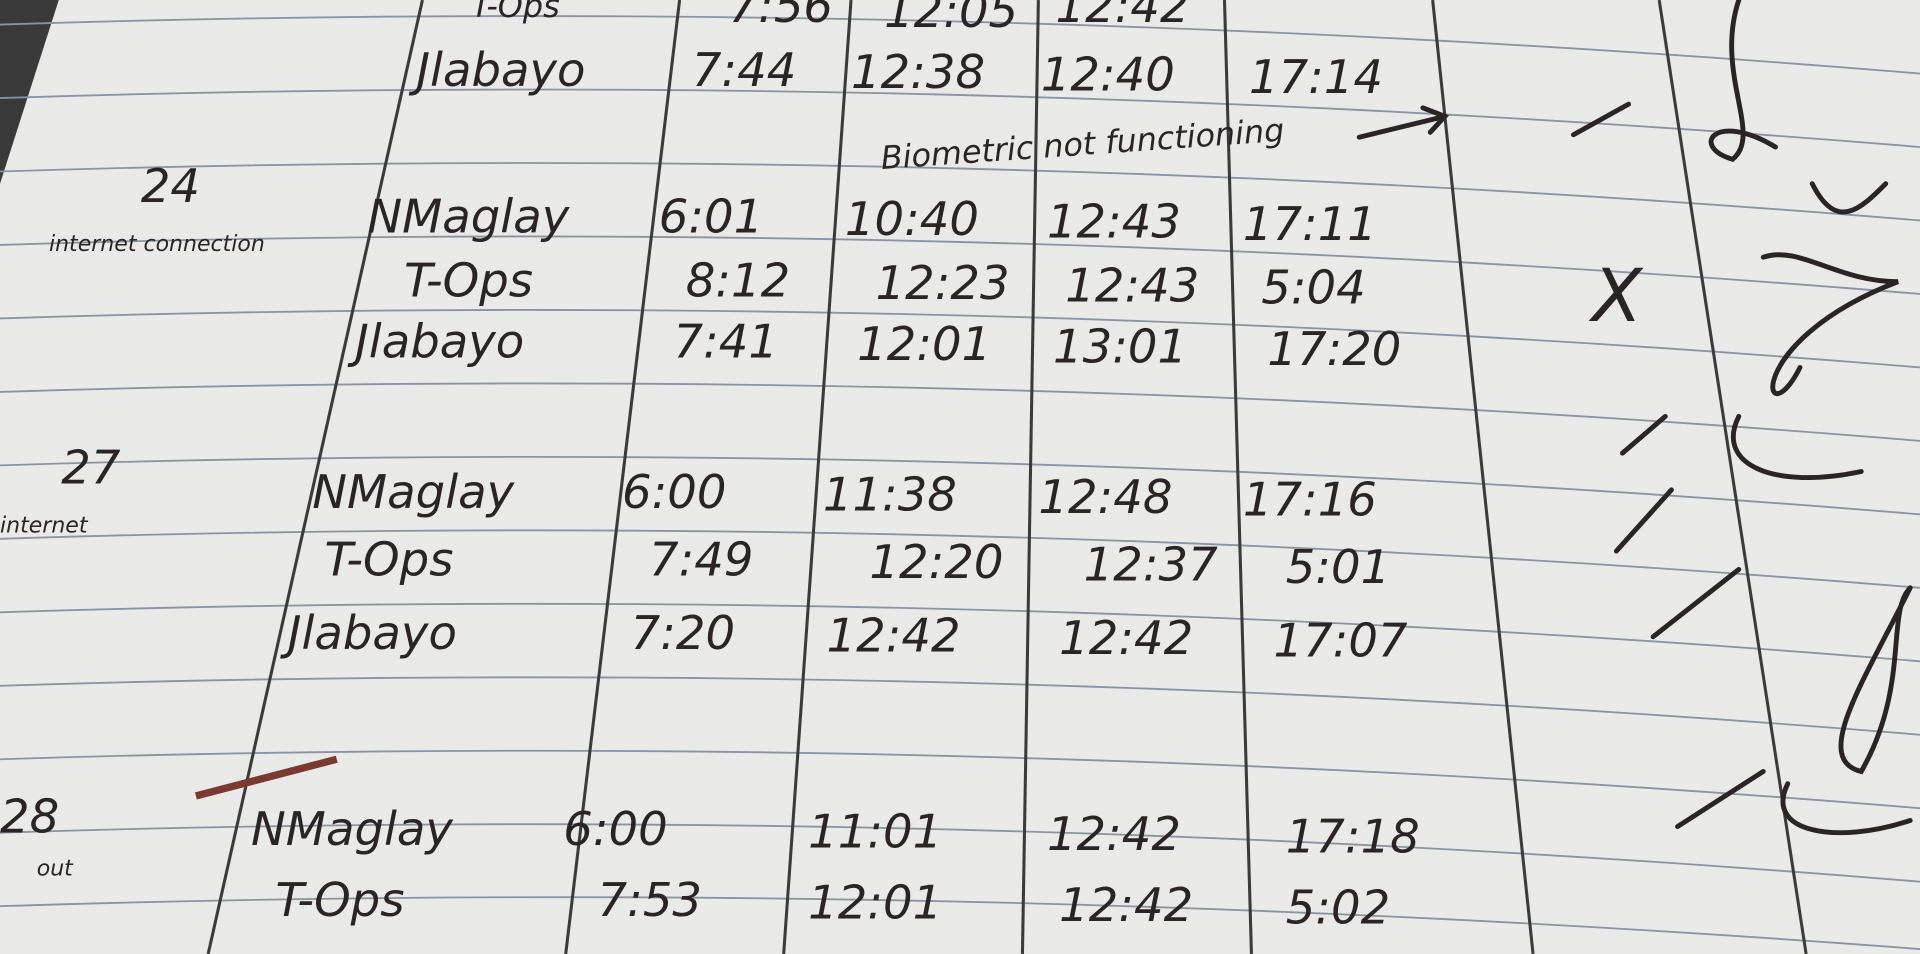 This screenshot has height=954, width=1920. Describe the element at coordinates (951, 19) in the screenshot. I see `time-cell: 12:05` at that location.